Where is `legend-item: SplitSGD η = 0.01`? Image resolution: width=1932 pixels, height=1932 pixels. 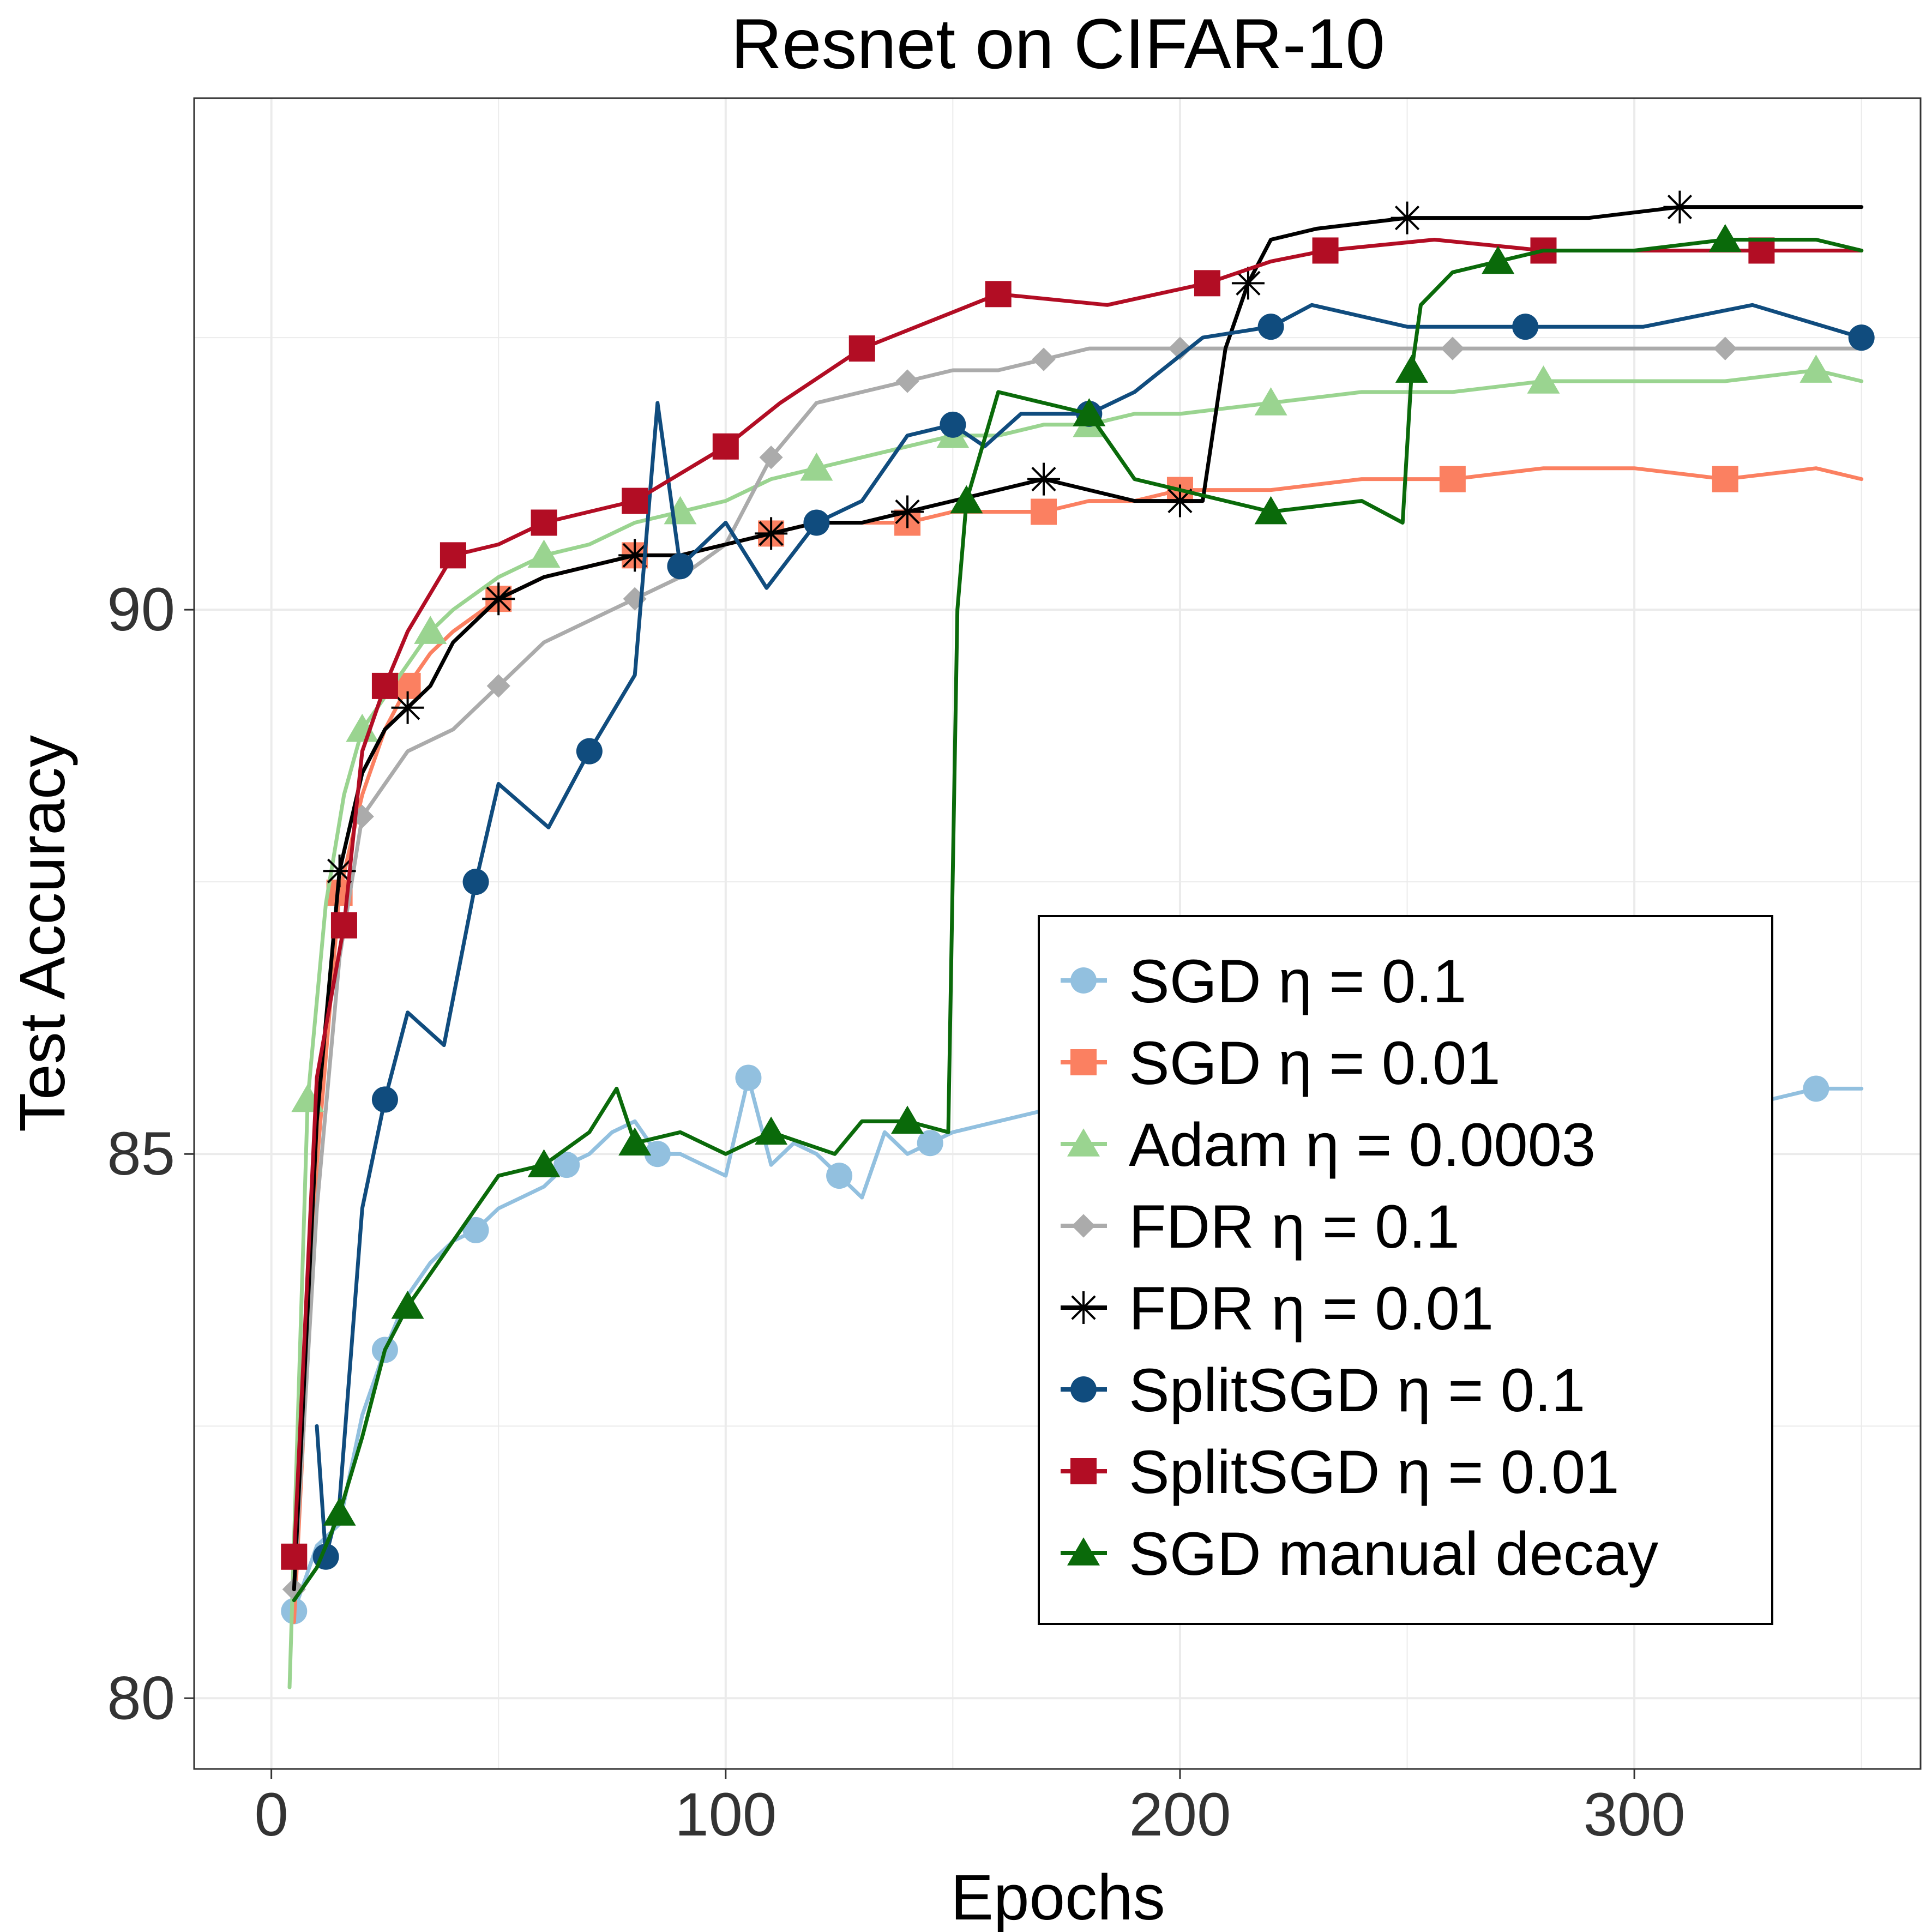
legend-item: SplitSGD η = 0.01 is located at coordinates (1340, 1472).